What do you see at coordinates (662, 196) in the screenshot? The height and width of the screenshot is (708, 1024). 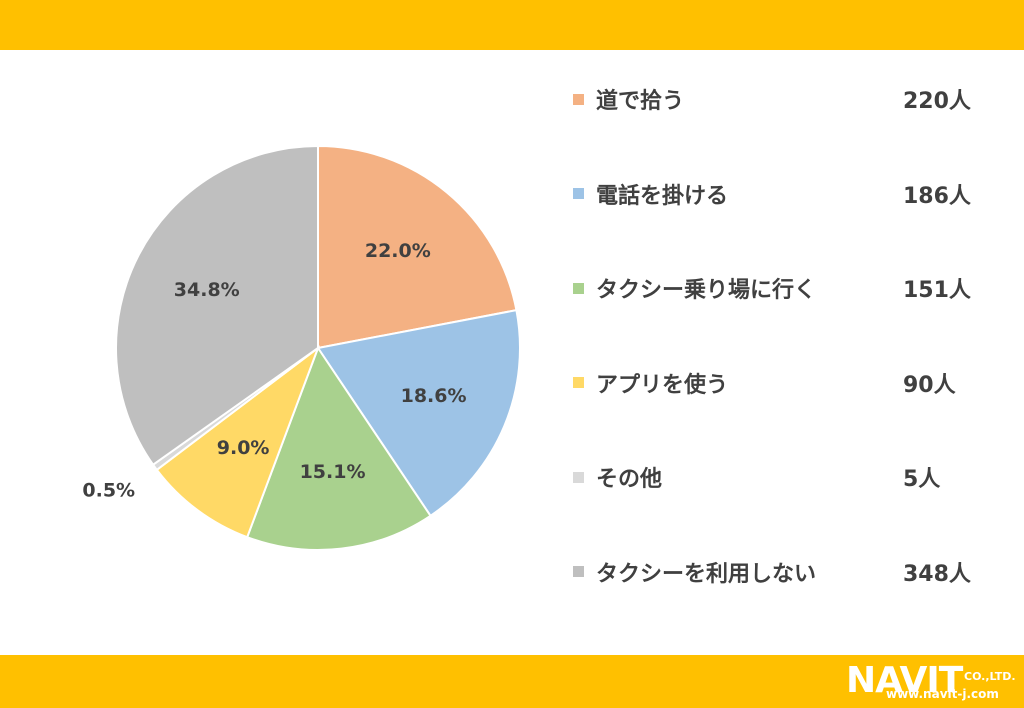 I see `legend-label: 電話を掛ける` at bounding box center [662, 196].